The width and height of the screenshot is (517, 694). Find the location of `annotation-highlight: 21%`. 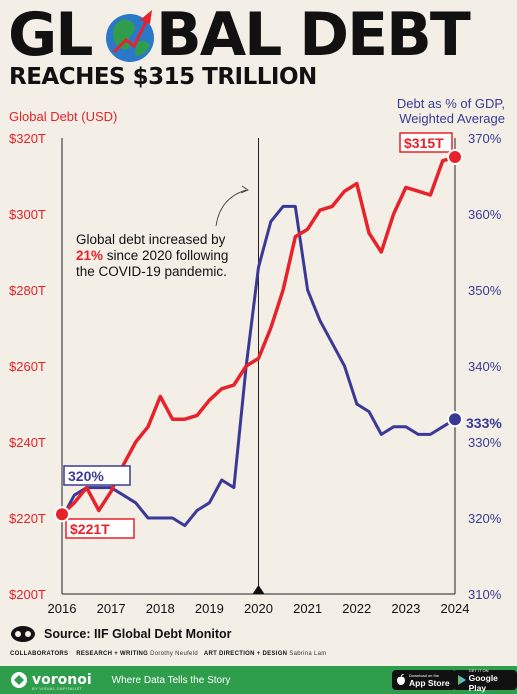

annotation-highlight: 21% is located at coordinates (89, 255).